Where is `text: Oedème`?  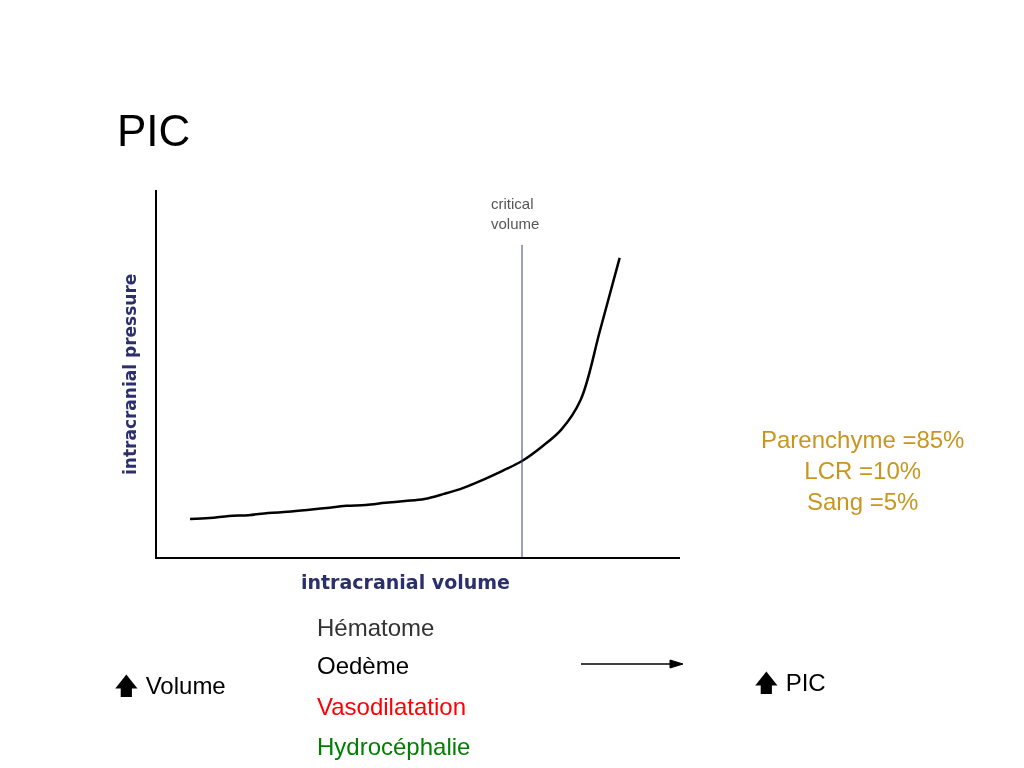
text: Oedème is located at coordinates (363, 665).